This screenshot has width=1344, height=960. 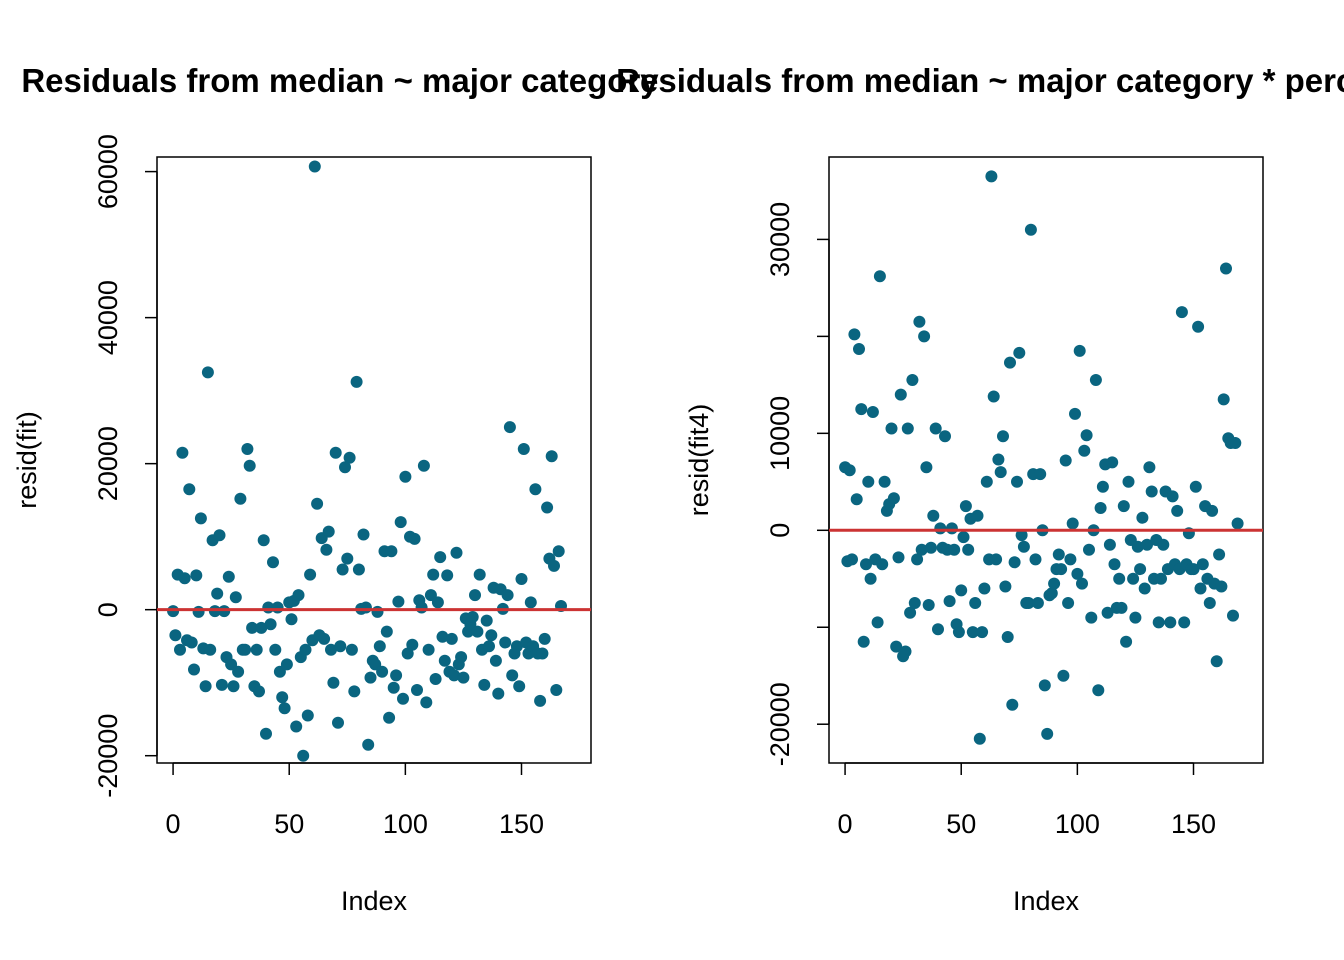 What do you see at coordinates (108, 317) in the screenshot?
I see `y-tick-label: 40000` at bounding box center [108, 317].